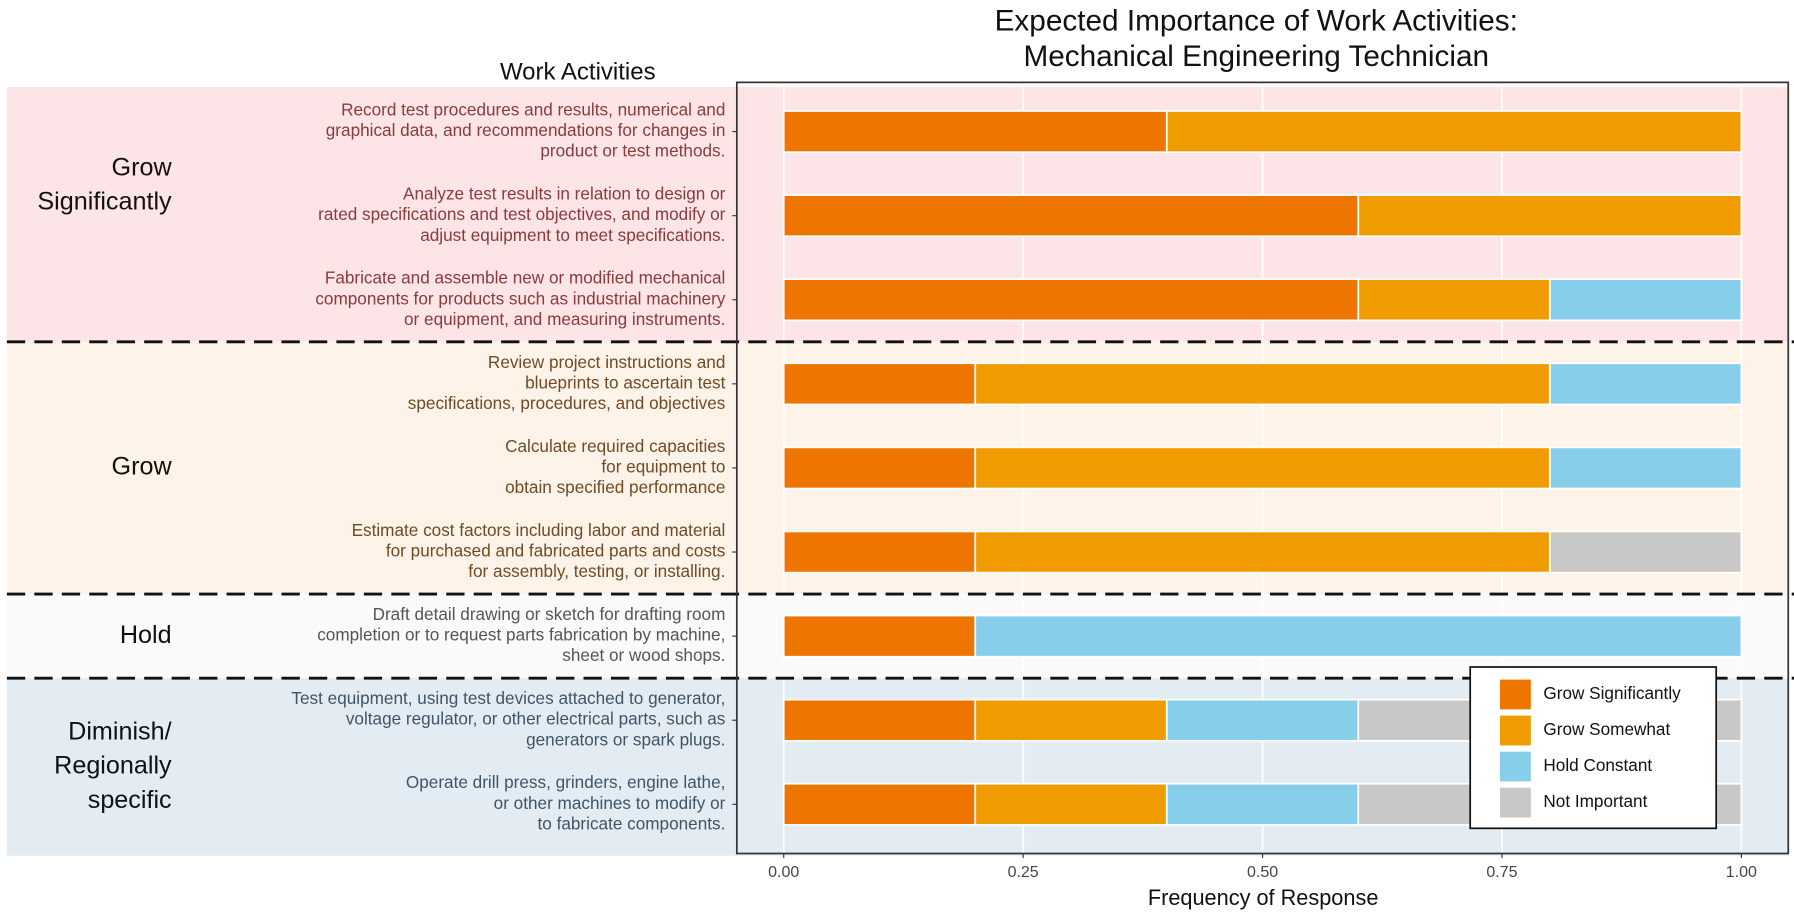  I want to click on activity-label: sheet or wood shops., so click(643, 655).